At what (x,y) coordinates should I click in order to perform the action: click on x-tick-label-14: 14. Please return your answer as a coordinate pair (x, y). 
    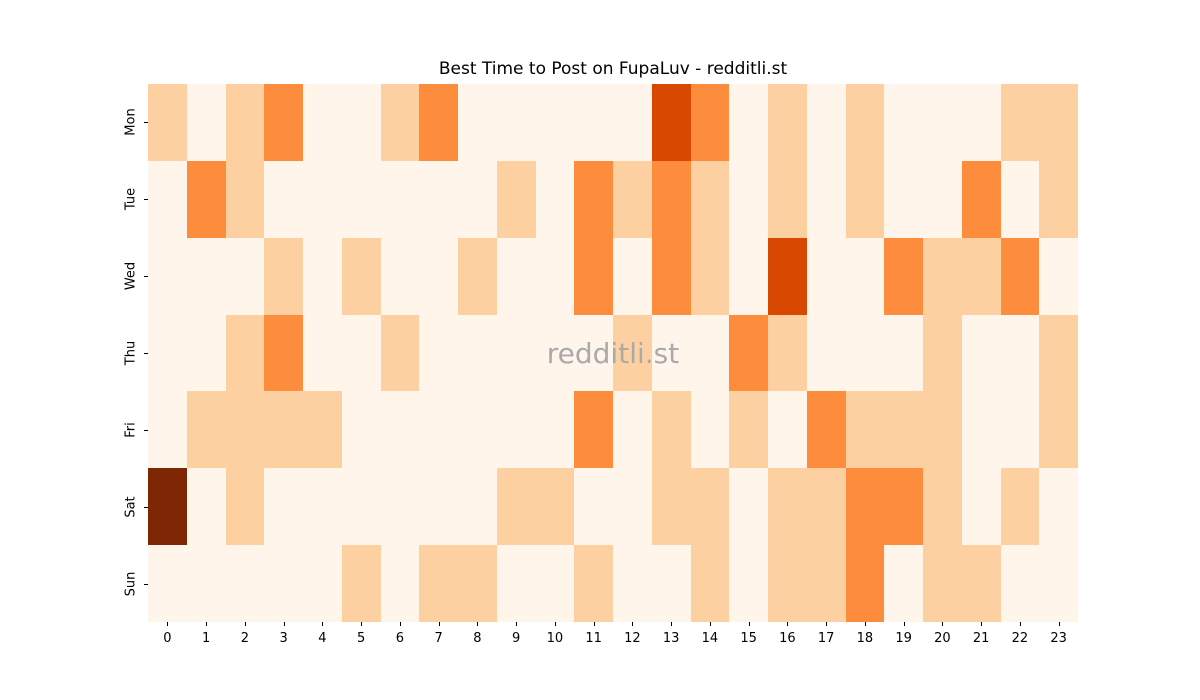
    Looking at the image, I should click on (710, 638).